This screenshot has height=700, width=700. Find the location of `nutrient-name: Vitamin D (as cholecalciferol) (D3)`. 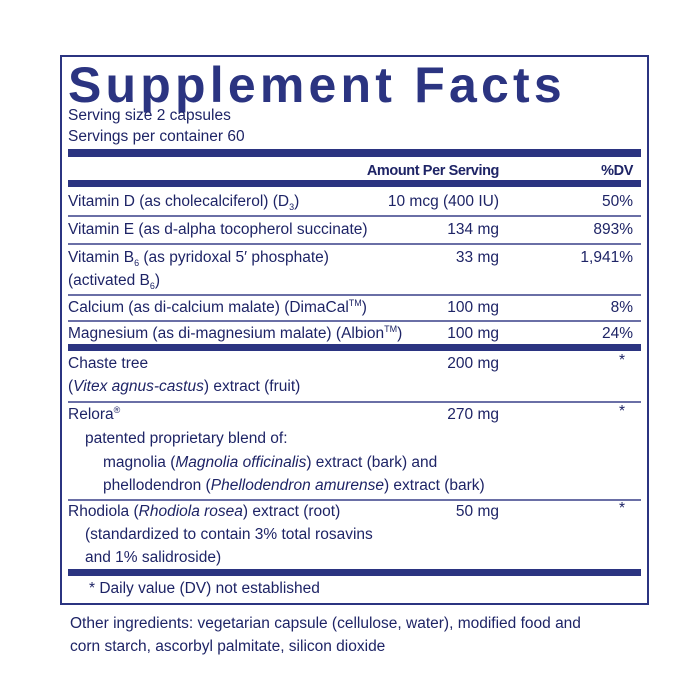

nutrient-name: Vitamin D (as cholecalciferol) (D3) is located at coordinates (184, 203).